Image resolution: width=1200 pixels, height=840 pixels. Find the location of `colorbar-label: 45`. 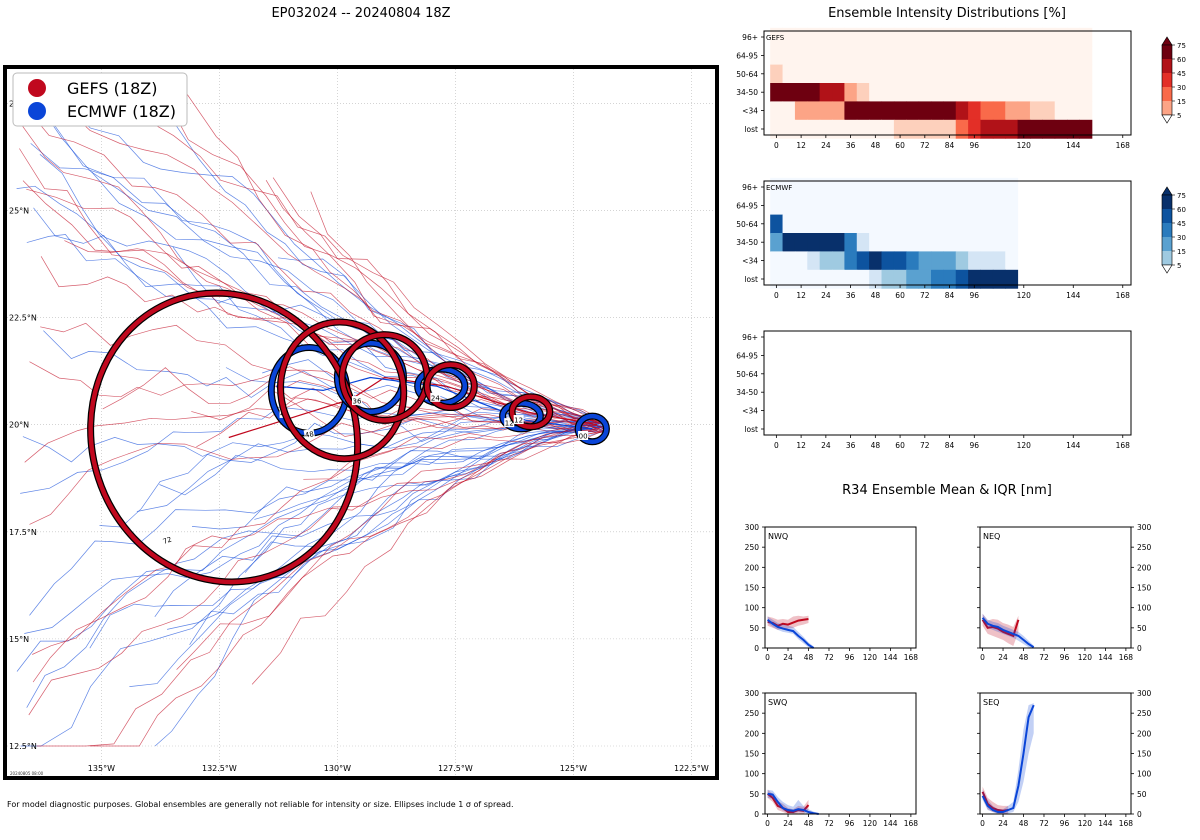

colorbar-label: 45 is located at coordinates (1181, 74).